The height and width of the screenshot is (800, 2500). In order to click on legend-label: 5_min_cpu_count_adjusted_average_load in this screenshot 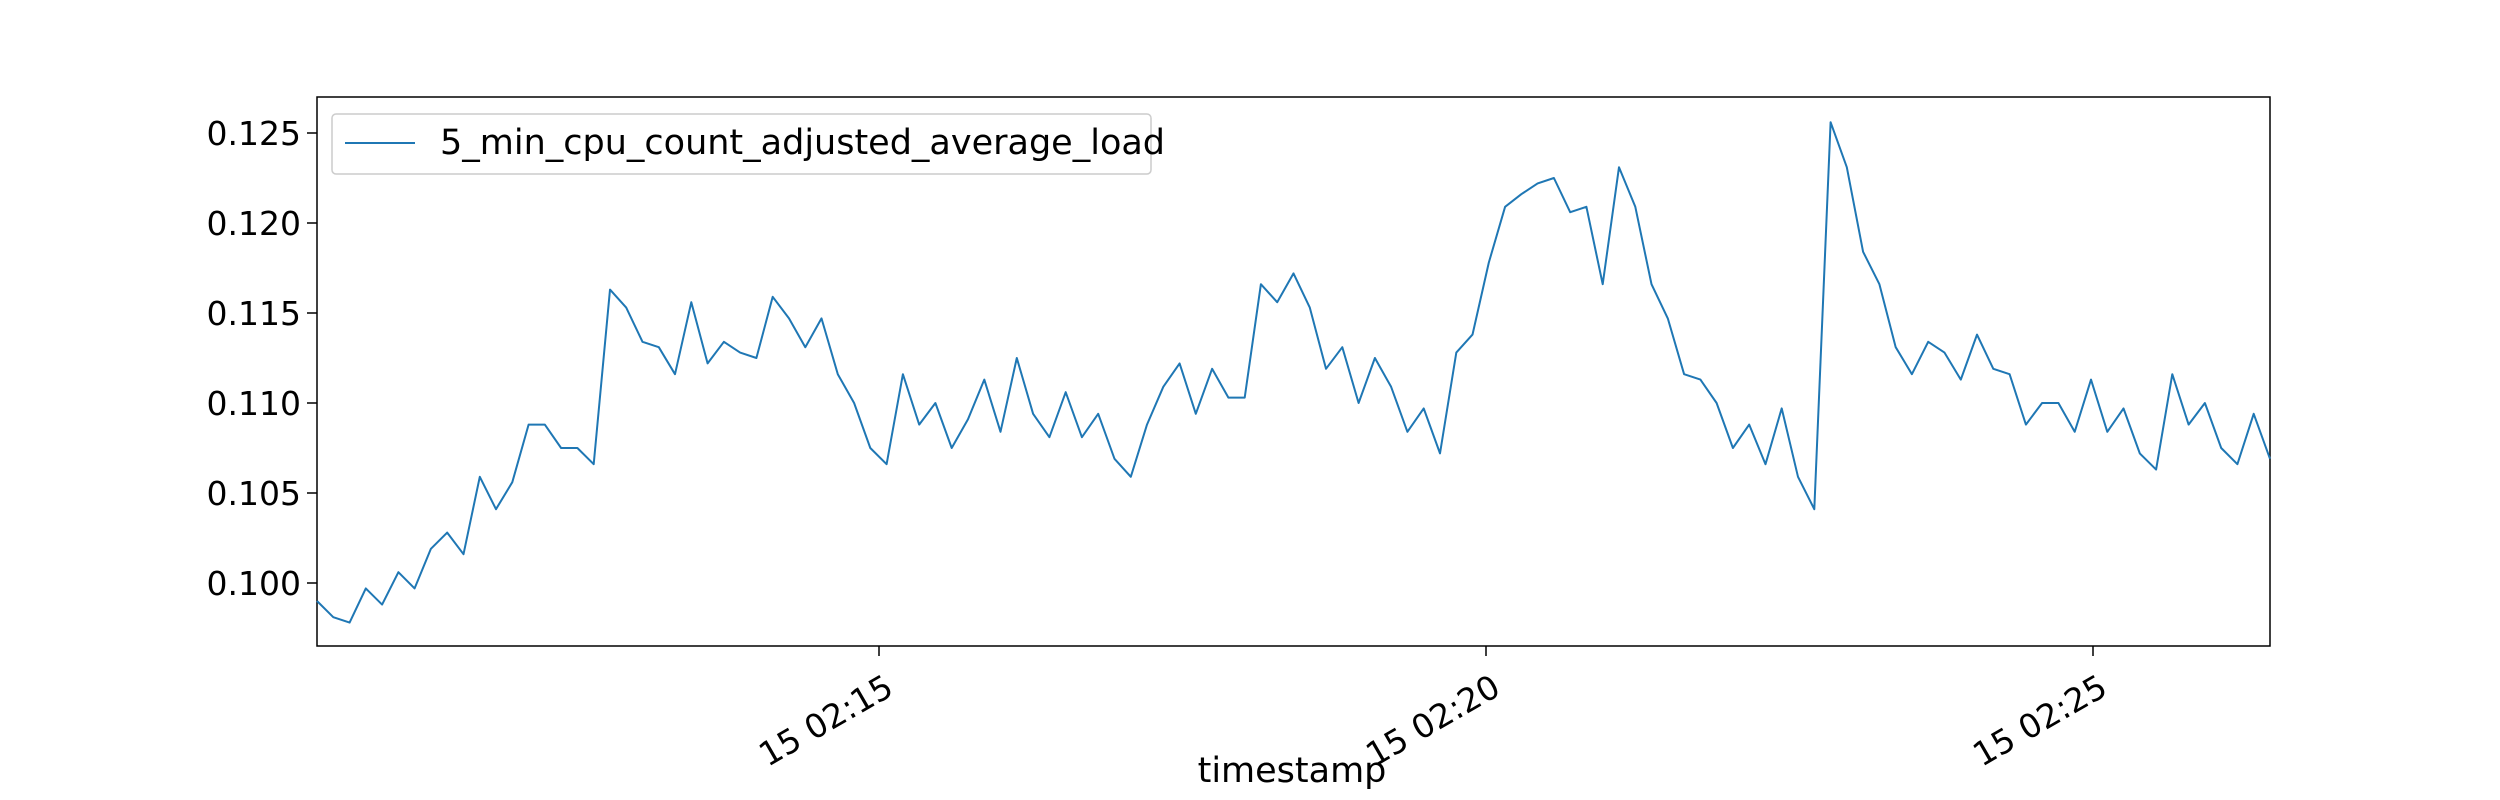, I will do `click(802, 143)`.